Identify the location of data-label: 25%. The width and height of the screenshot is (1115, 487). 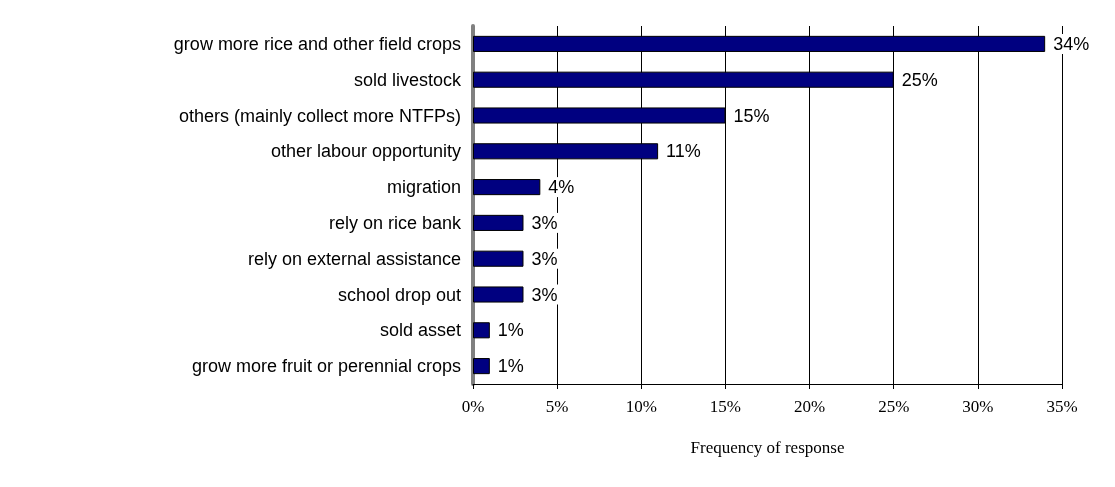
(919, 79).